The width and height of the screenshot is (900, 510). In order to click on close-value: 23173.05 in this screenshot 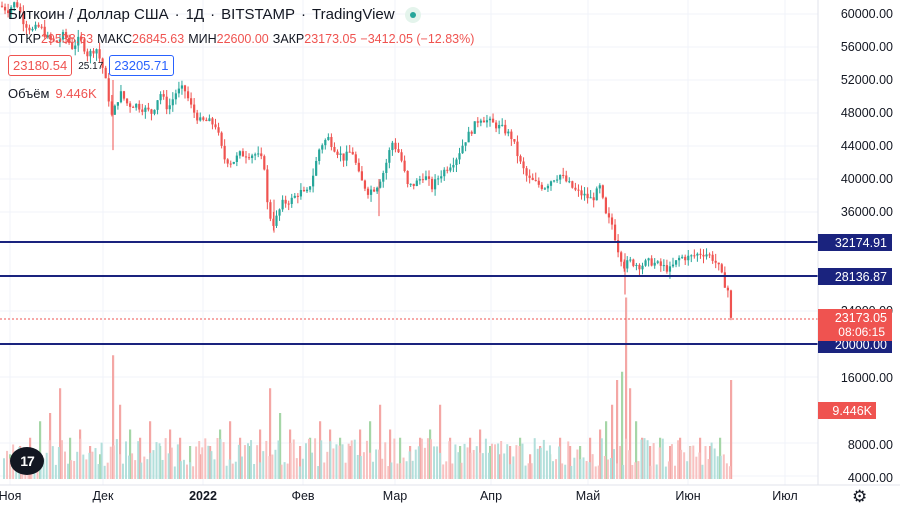, I will do `click(330, 39)`.